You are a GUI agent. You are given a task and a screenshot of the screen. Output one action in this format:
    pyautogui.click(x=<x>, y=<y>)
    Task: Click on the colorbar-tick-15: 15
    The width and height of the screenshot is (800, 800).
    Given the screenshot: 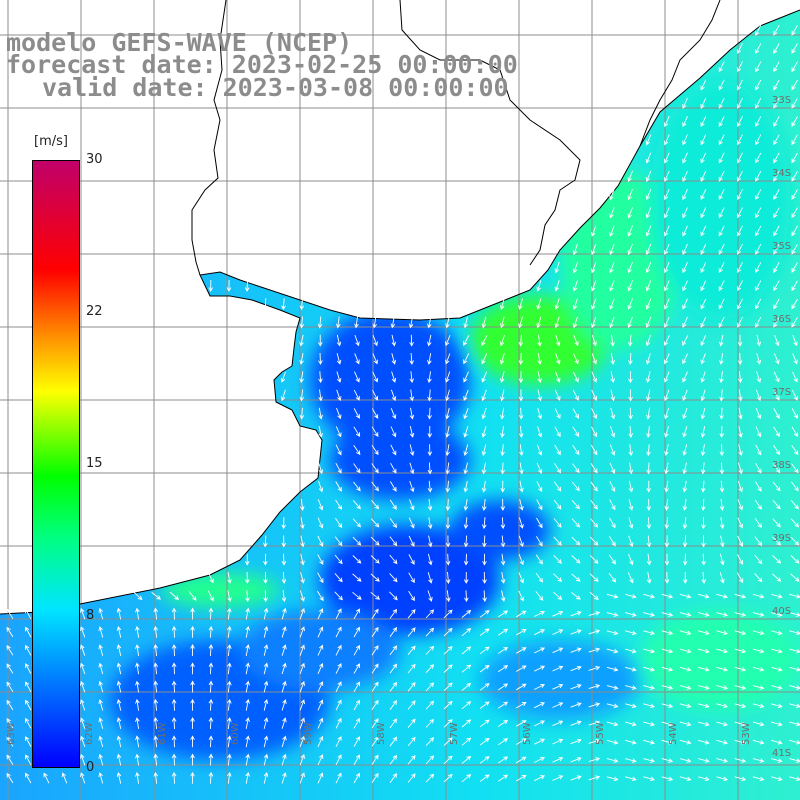 What is the action you would take?
    pyautogui.click(x=94, y=463)
    